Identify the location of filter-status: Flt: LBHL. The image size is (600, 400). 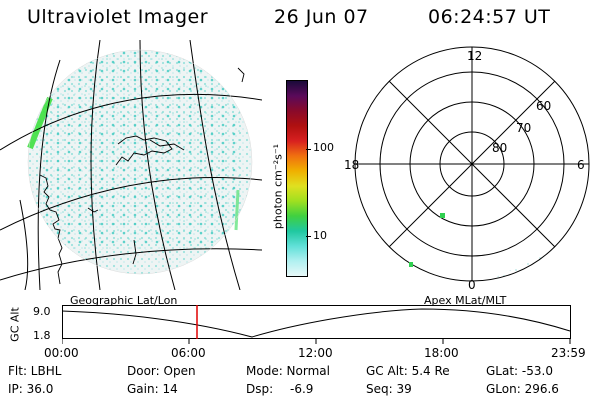
(35, 371).